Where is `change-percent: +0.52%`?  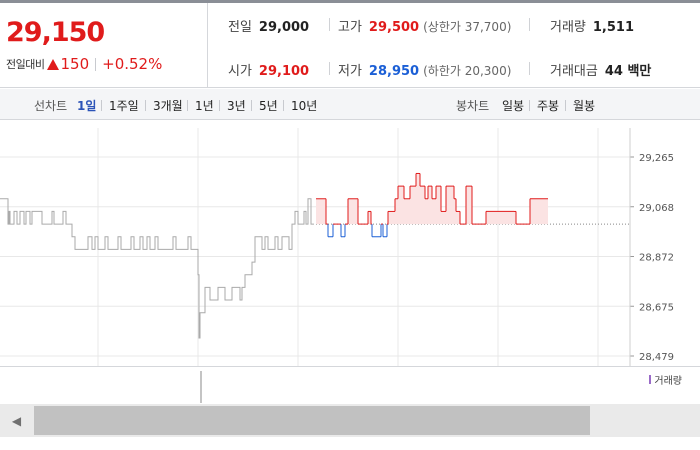 change-percent: +0.52% is located at coordinates (132, 64).